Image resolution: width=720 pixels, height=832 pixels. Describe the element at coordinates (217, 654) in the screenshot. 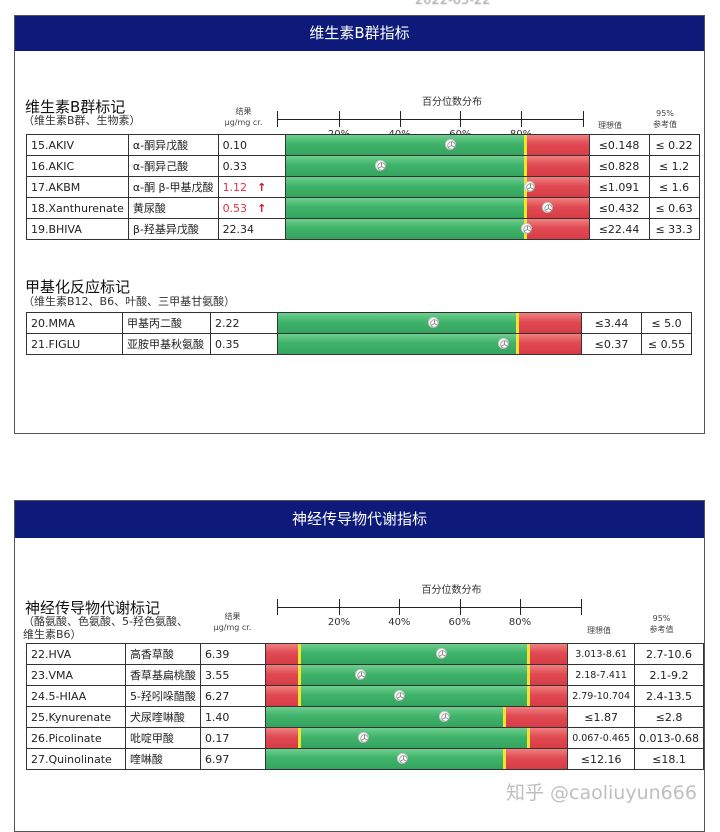

I see `value-text: 6.39` at that location.